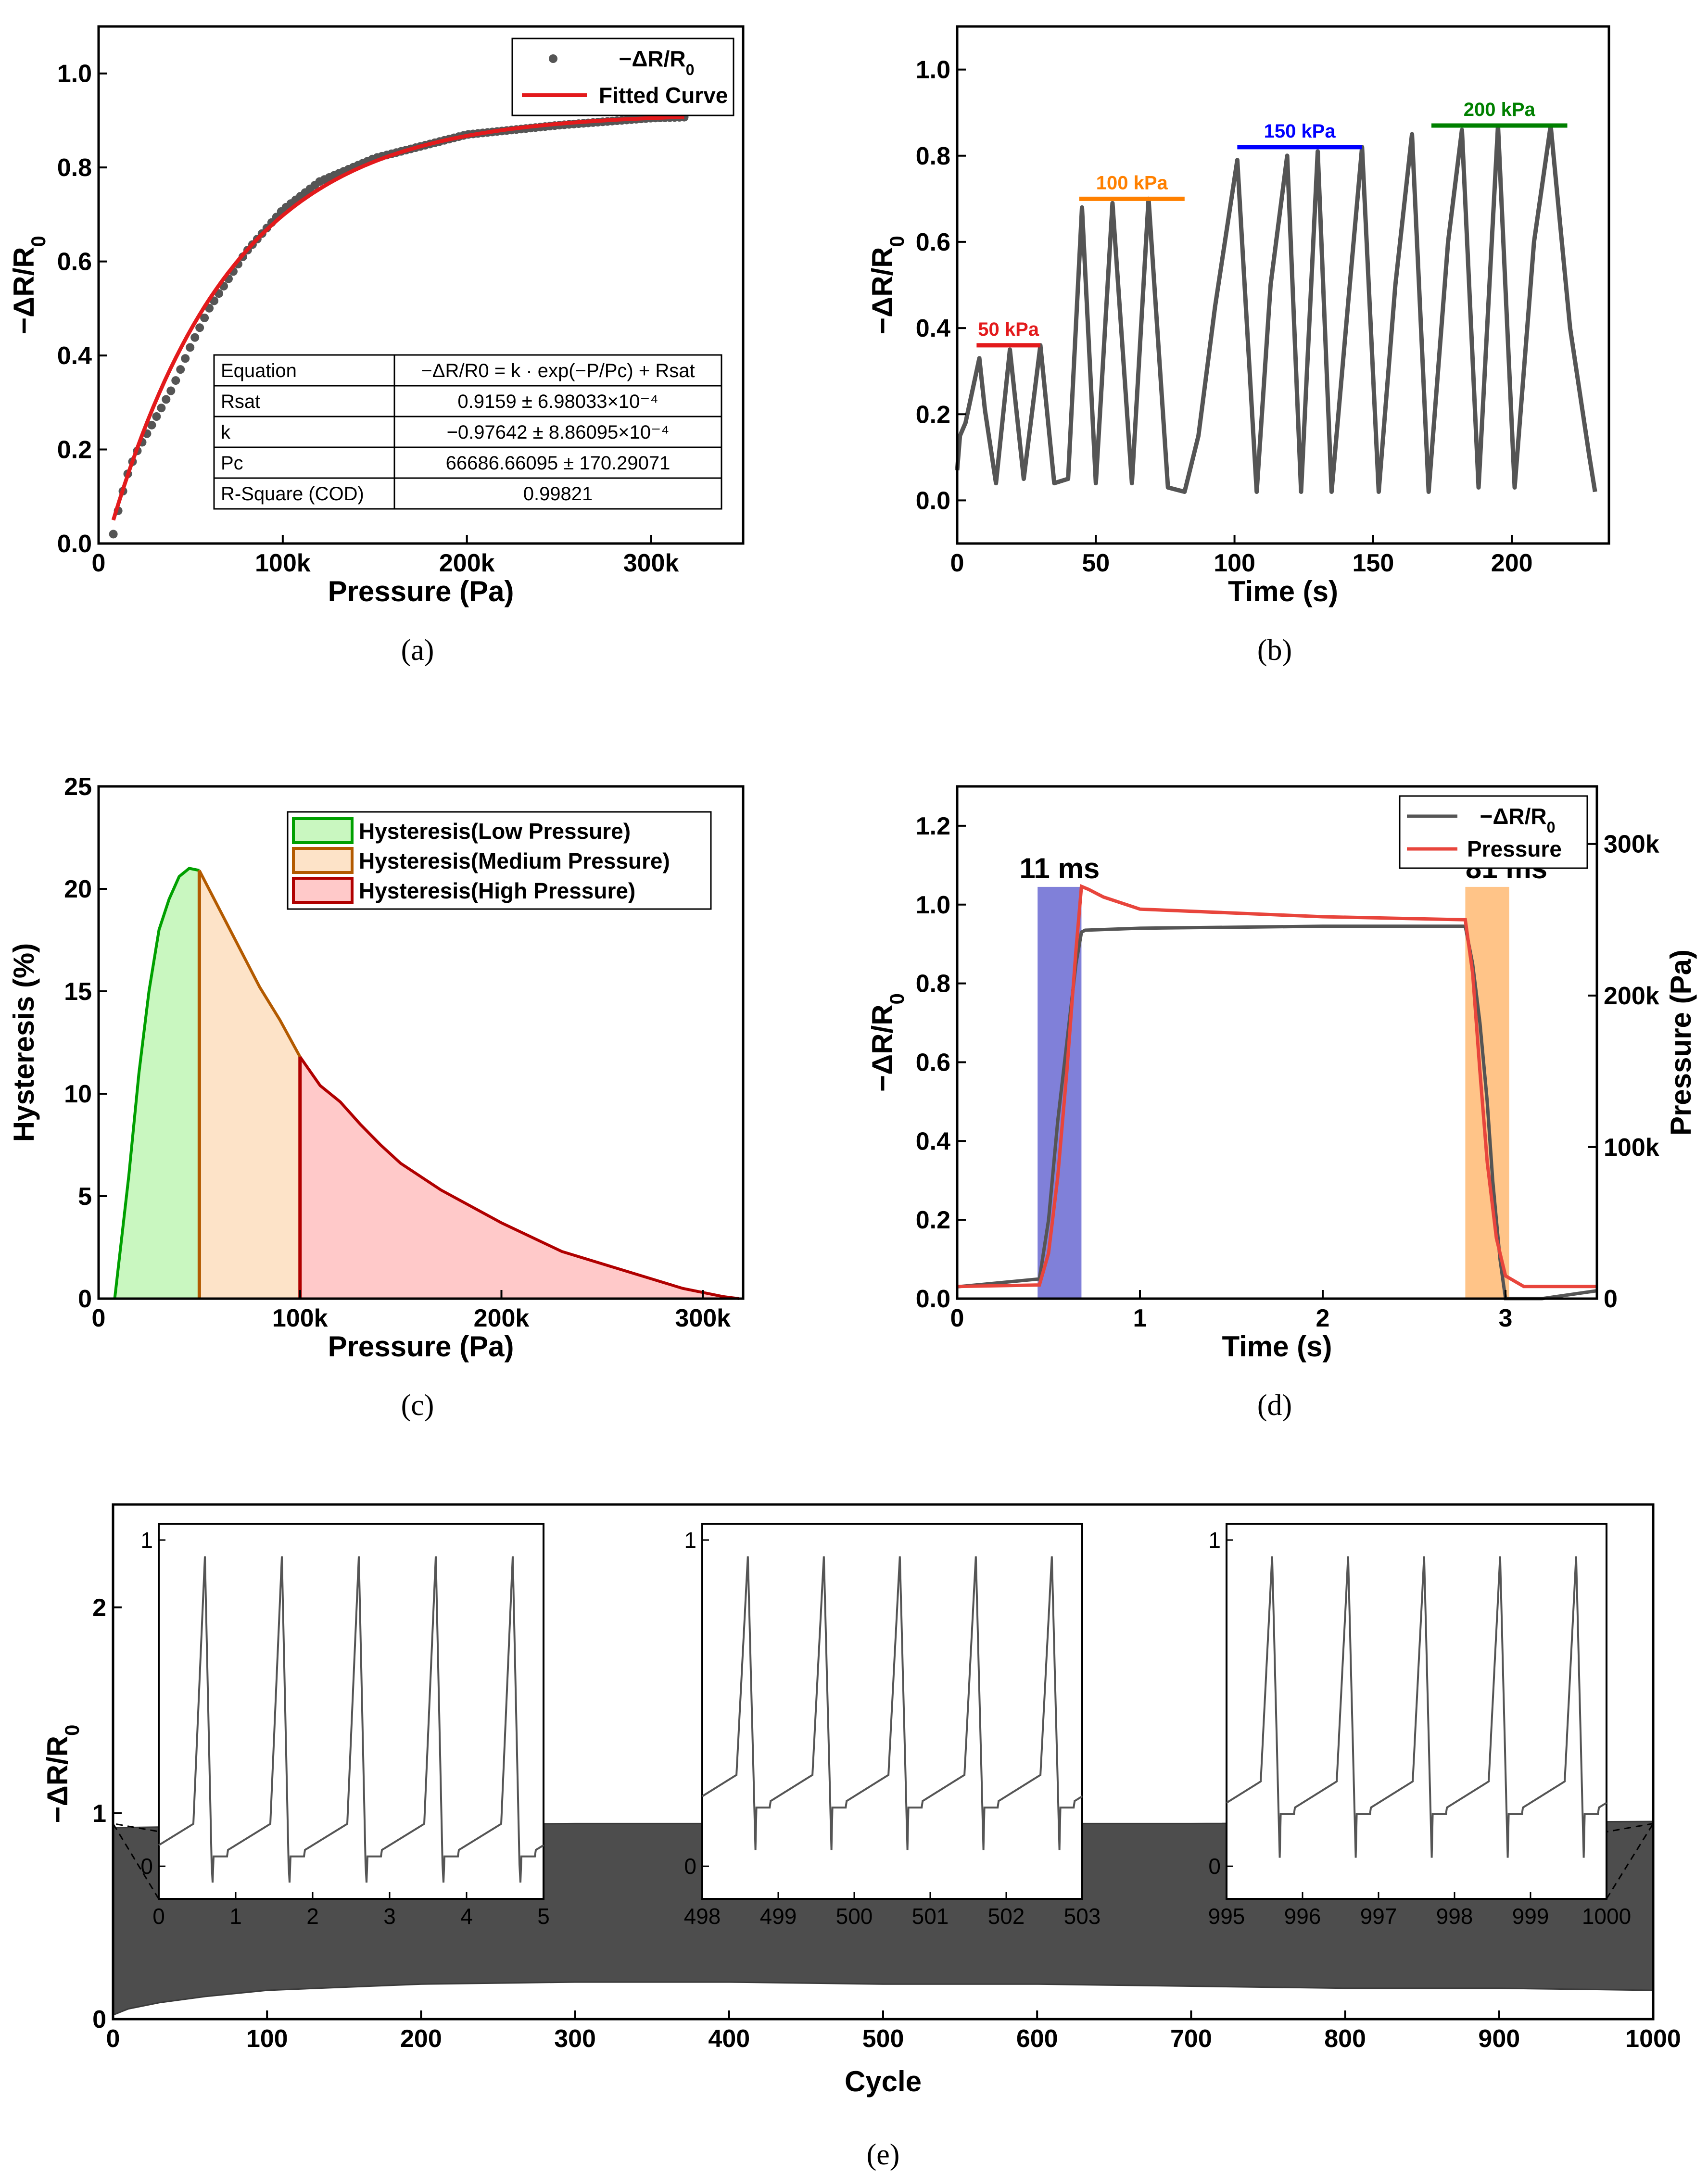 The height and width of the screenshot is (2174, 1708). I want to click on e-inset-xtick-label: 4, so click(466, 1916).